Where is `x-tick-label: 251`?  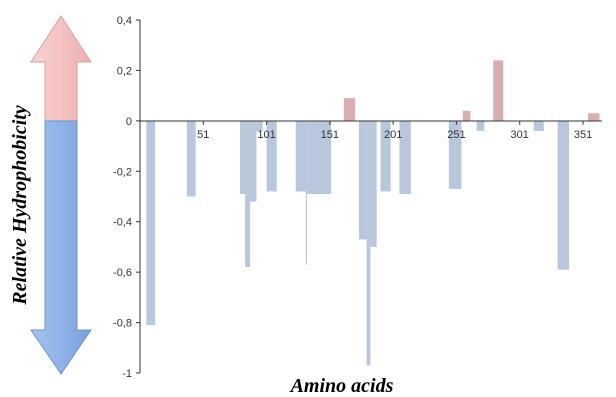
x-tick-label: 251 is located at coordinates (456, 135).